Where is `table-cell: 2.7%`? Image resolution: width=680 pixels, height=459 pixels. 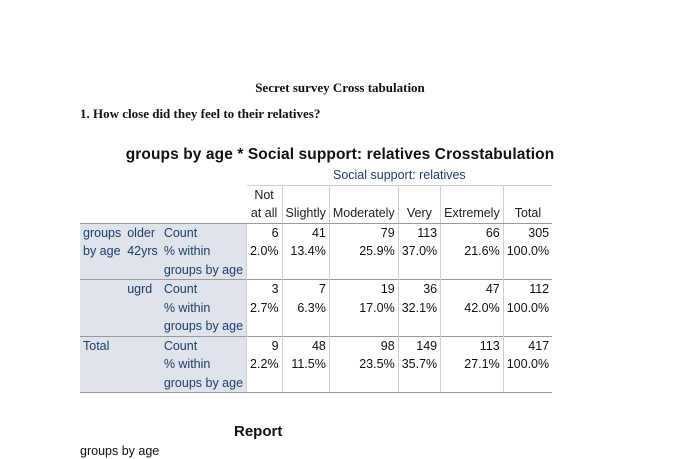
table-cell: 2.7% is located at coordinates (264, 317).